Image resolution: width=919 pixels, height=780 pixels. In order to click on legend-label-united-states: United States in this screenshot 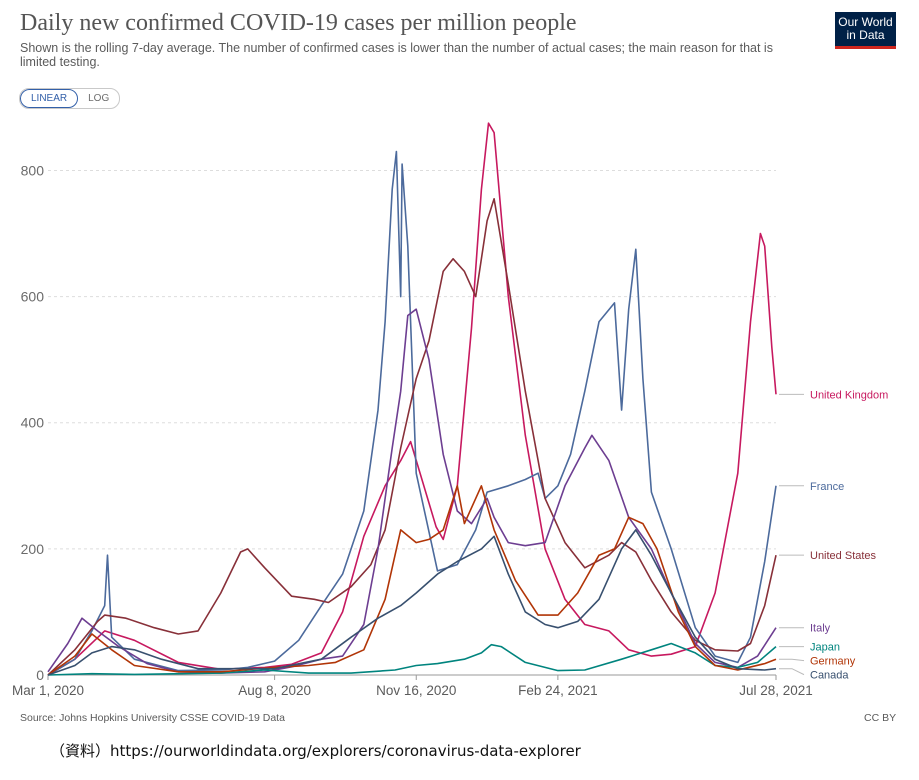, I will do `click(843, 556)`.